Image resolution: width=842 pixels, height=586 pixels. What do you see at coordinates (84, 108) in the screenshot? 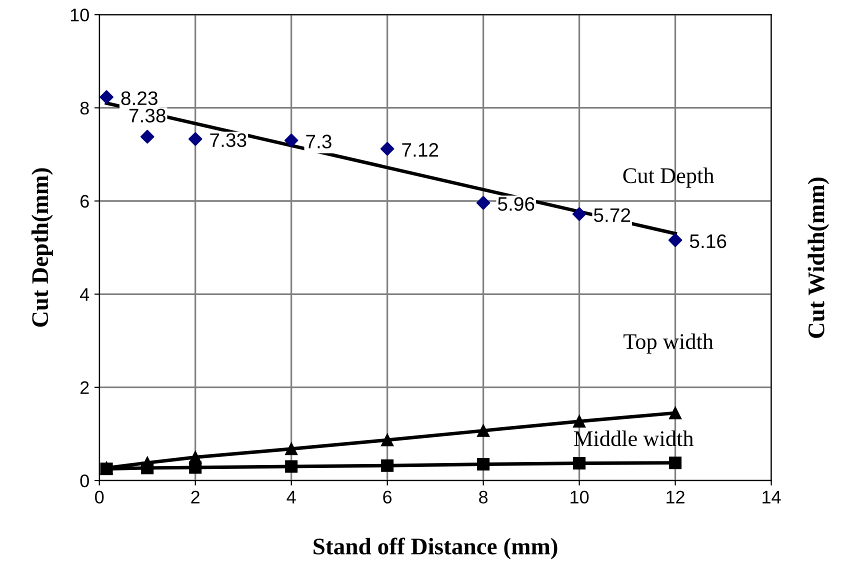
I see `y-tick-label: 8` at bounding box center [84, 108].